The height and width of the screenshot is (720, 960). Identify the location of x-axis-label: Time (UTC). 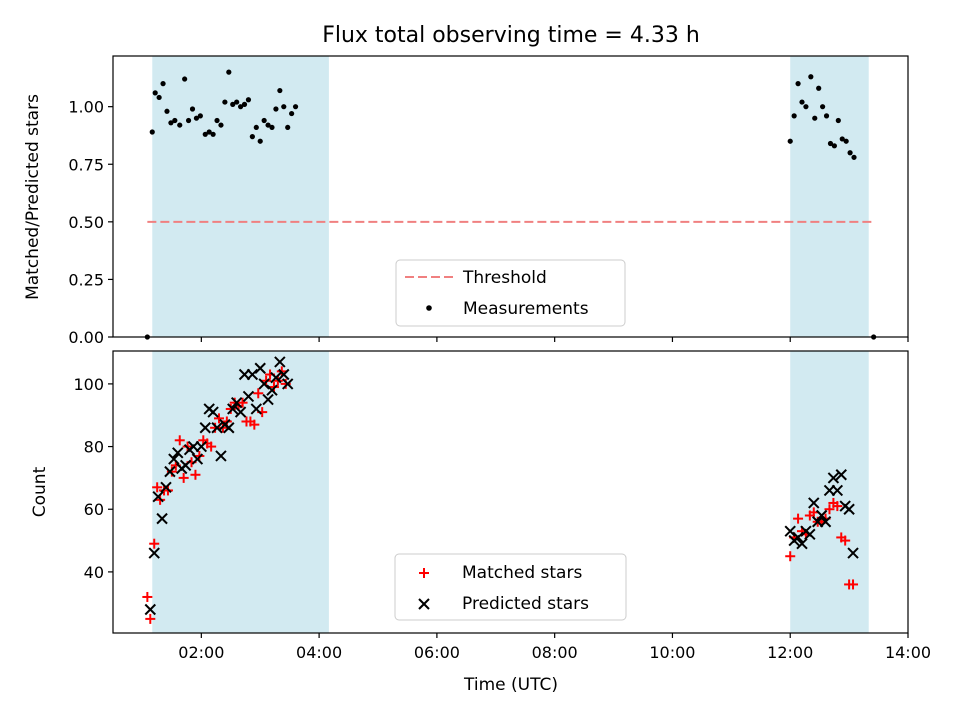
(510, 685).